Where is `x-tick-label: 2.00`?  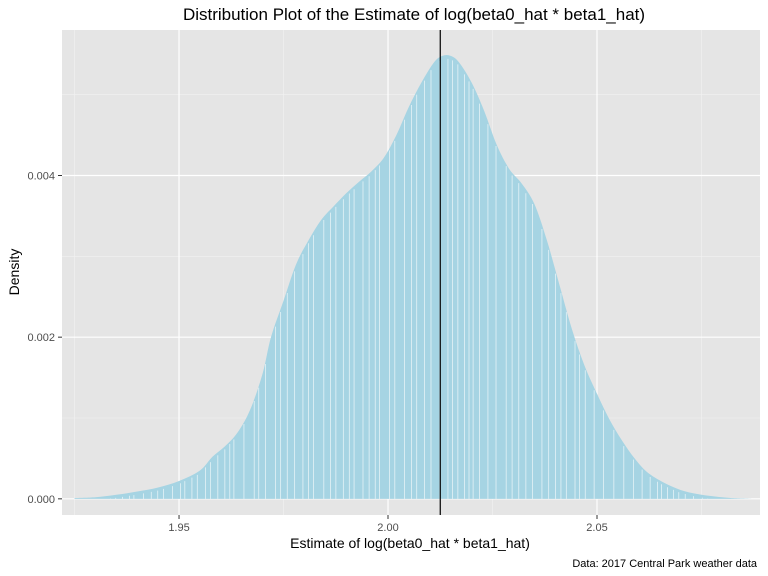 x-tick-label: 2.00 is located at coordinates (387, 528).